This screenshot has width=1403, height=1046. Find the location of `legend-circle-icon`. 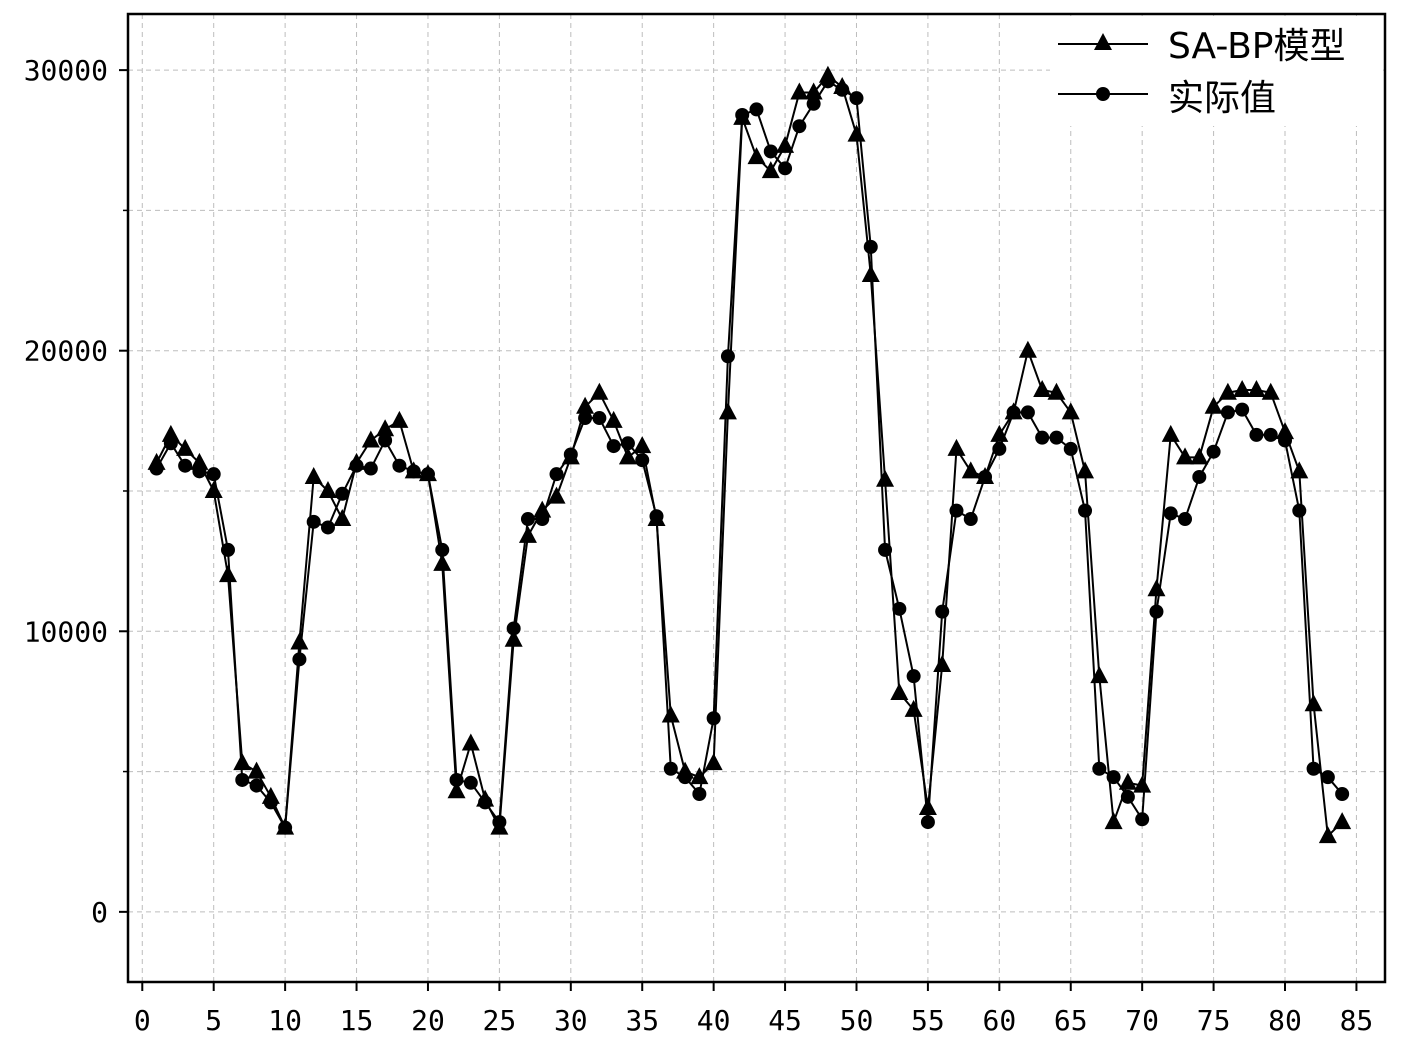

legend-circle-icon is located at coordinates (1103, 94).